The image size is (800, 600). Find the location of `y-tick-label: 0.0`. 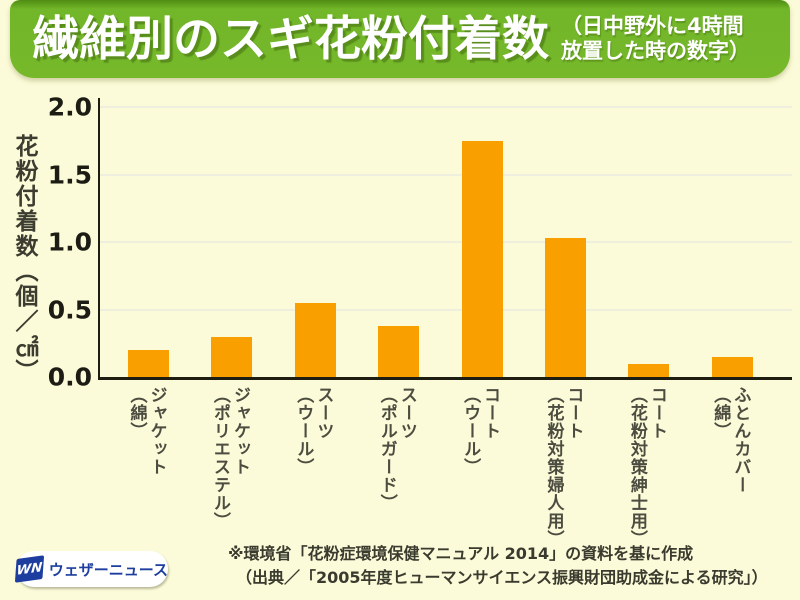

y-tick-label: 0.0 is located at coordinates (69, 377).